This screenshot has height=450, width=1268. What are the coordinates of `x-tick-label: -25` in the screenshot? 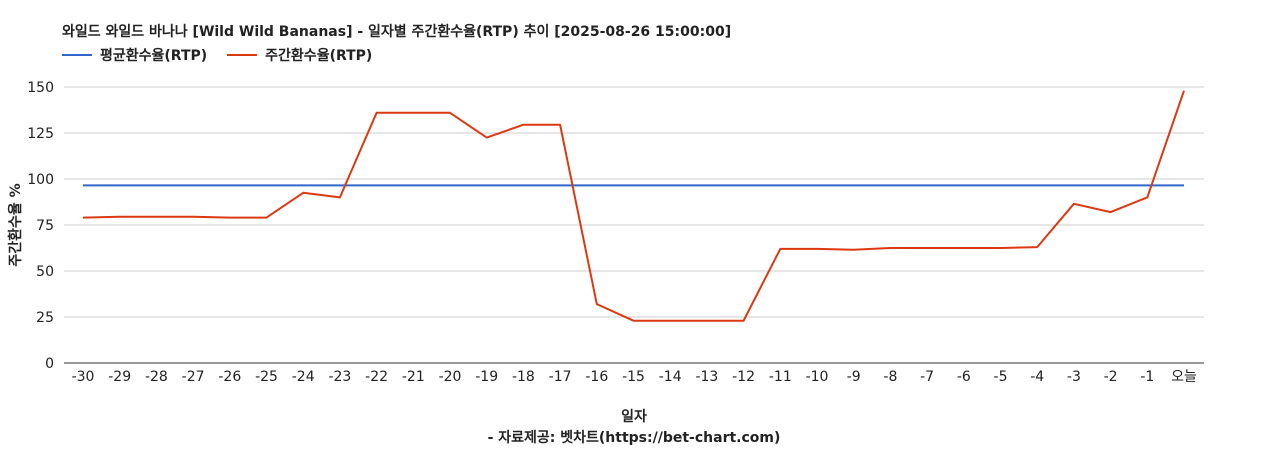 It's located at (266, 377).